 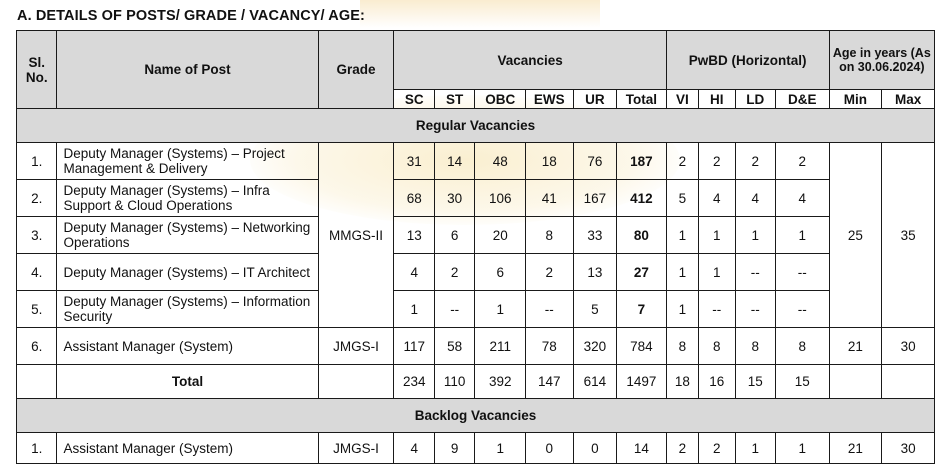 I want to click on age-max-cell: 35, so click(x=908, y=235).